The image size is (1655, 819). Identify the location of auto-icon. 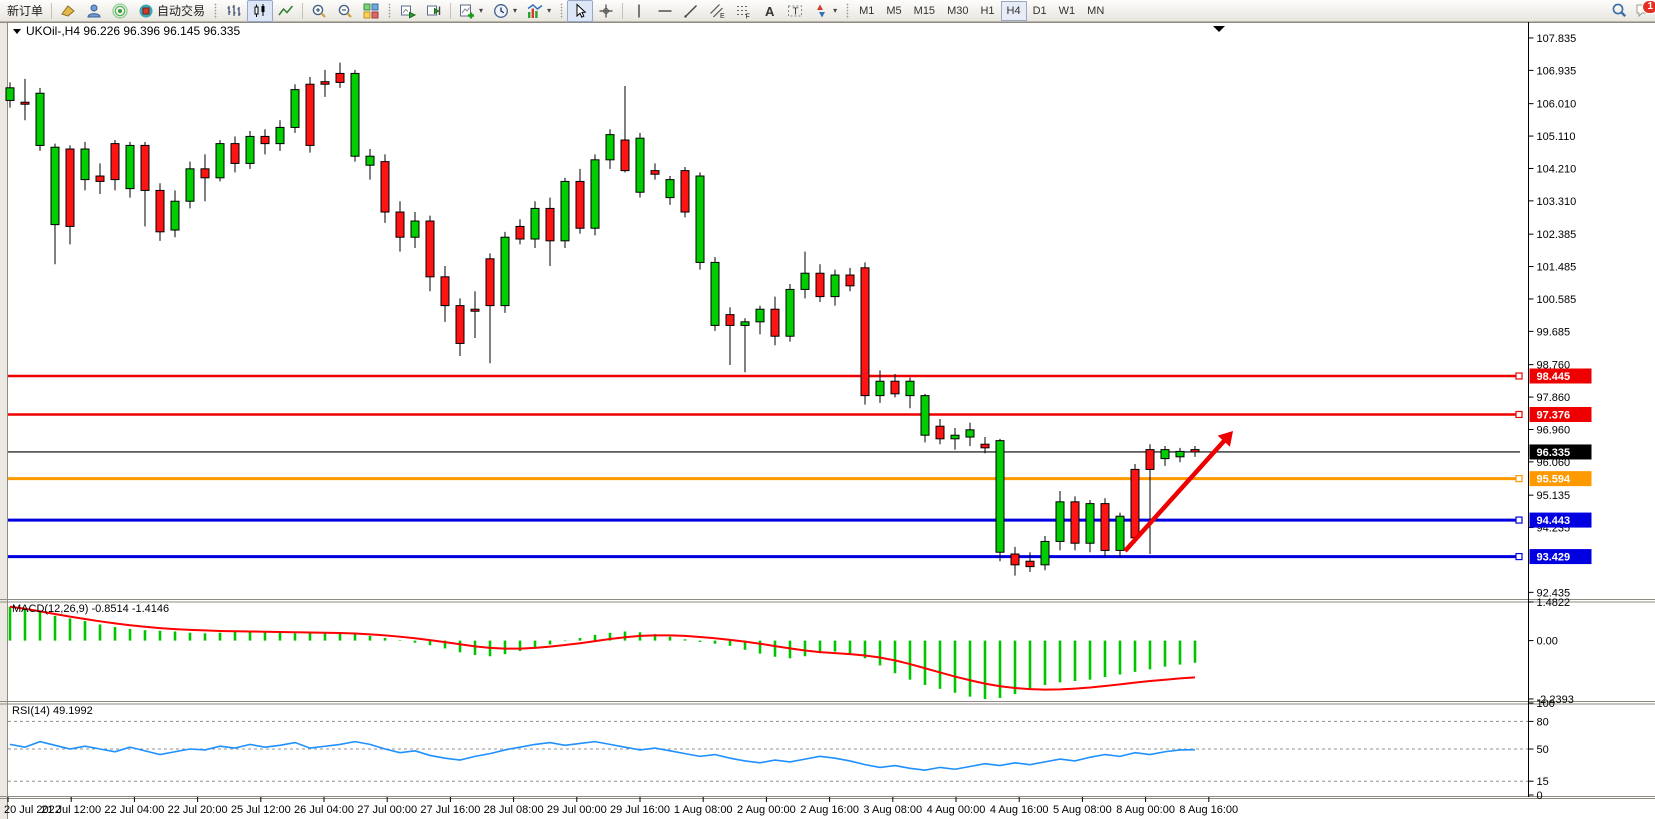
(146, 11).